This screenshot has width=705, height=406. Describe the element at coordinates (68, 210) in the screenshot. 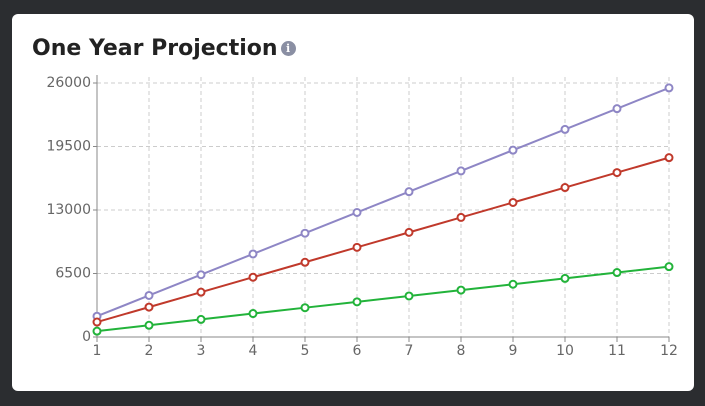

I see `y-tick-label: 13000` at that location.